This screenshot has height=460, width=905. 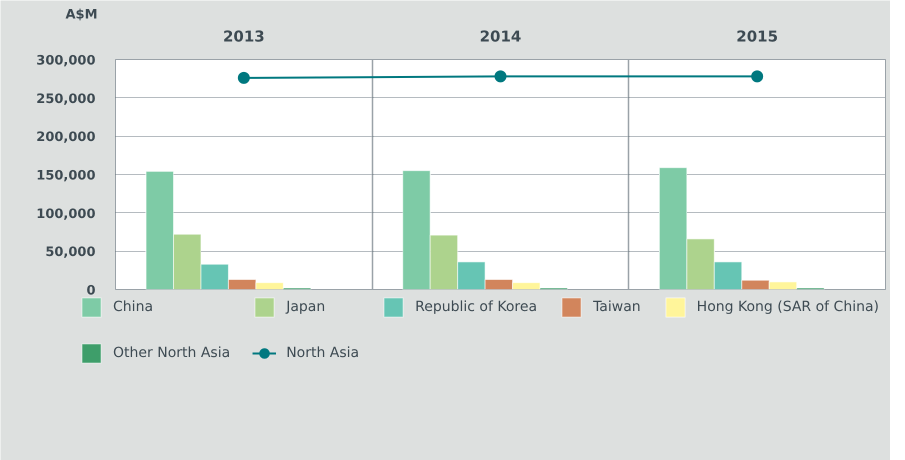 I want to click on y-tick-label: 50,000, so click(x=70, y=252).